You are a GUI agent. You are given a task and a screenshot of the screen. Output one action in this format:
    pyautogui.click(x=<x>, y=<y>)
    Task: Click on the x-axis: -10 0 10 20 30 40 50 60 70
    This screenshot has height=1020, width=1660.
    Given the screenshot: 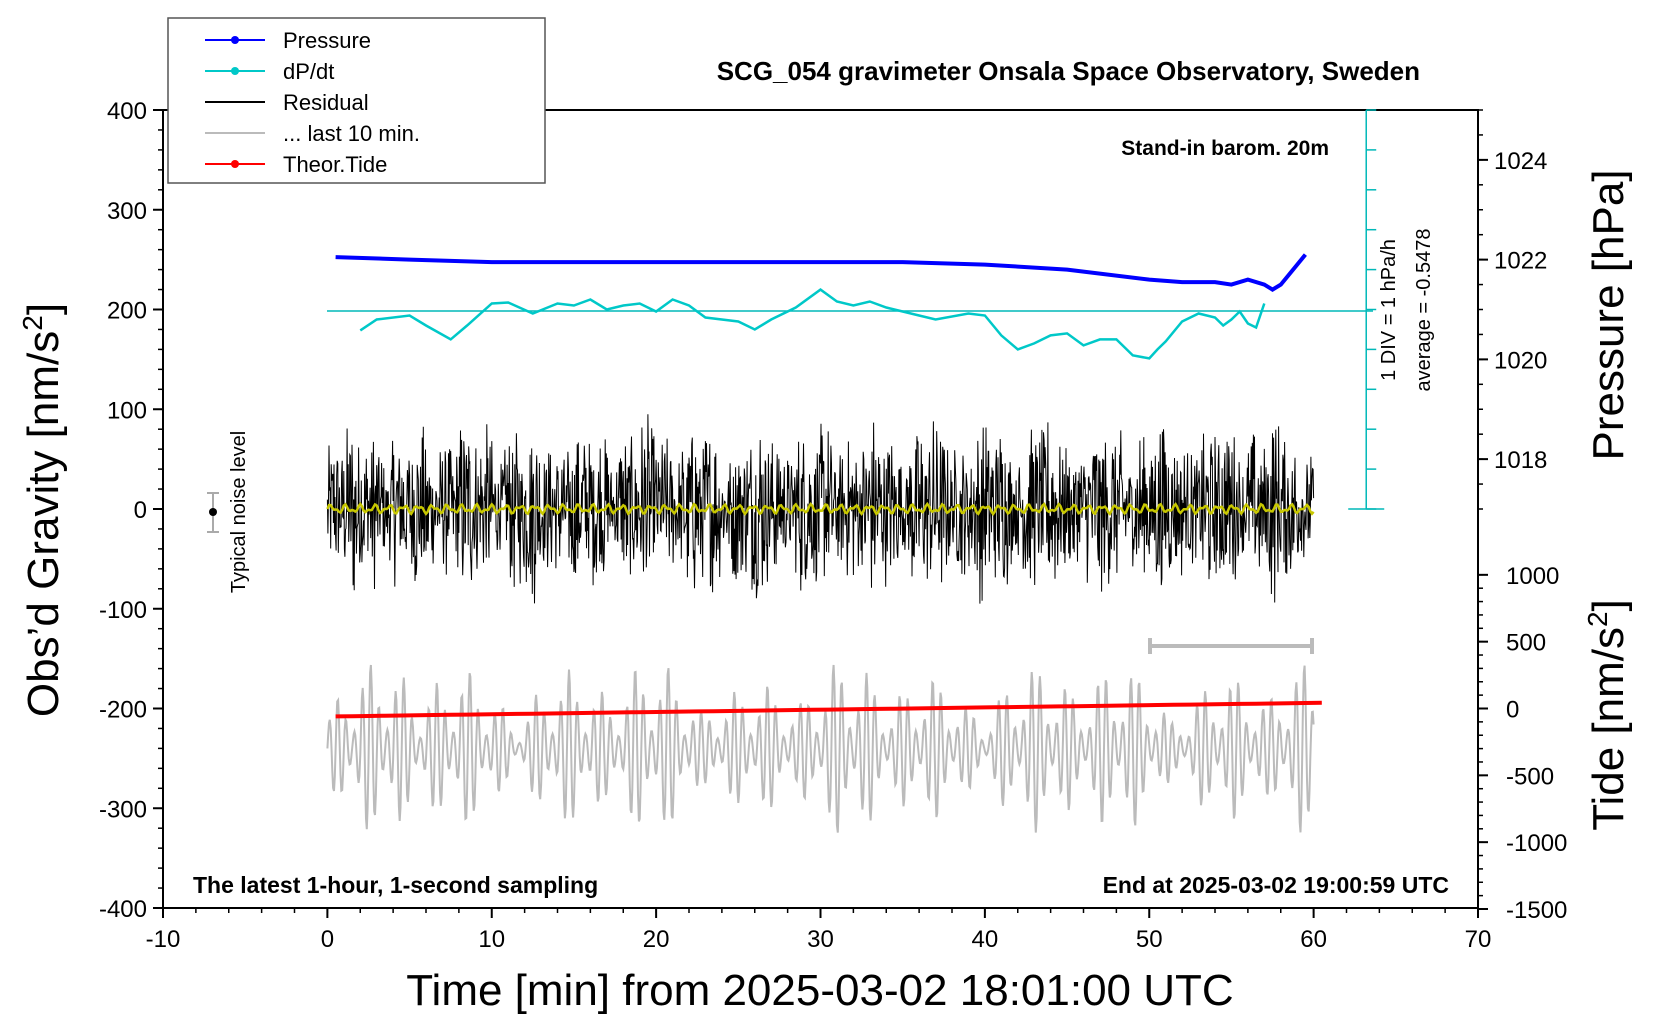 What is the action you would take?
    pyautogui.click(x=819, y=930)
    